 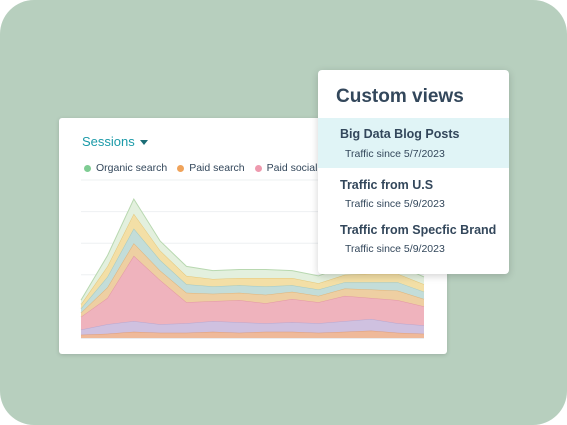 I want to click on legend-item-paid-social: Paid social, so click(x=286, y=168).